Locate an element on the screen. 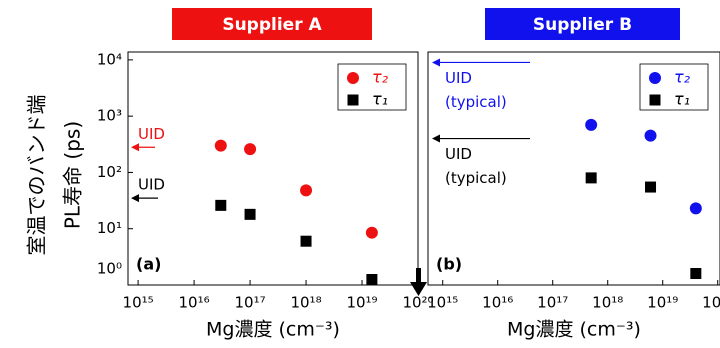 The height and width of the screenshot is (348, 720). y-tick-label: 10² is located at coordinates (109, 172).